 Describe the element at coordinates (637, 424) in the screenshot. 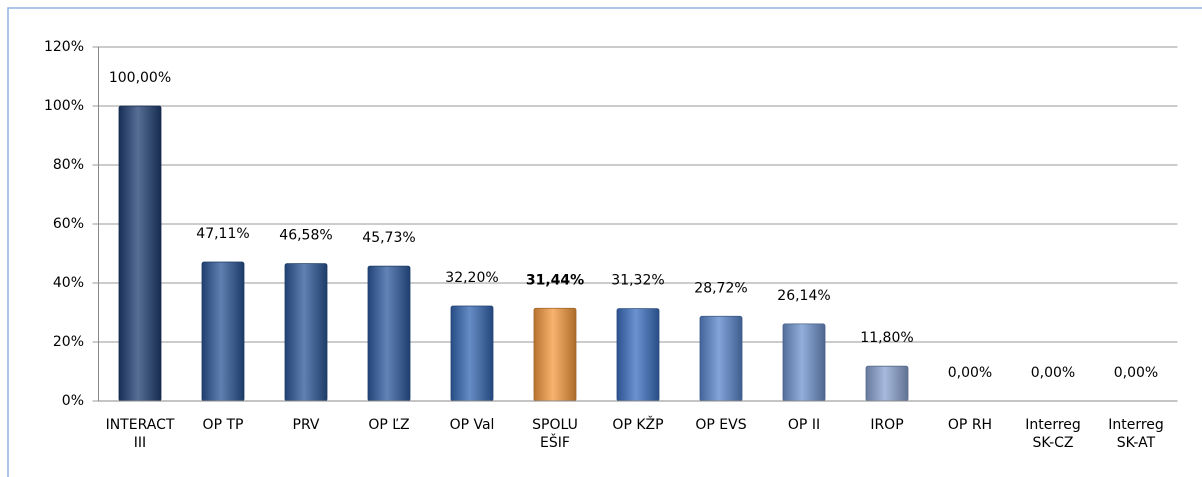

I see `x-tick-label: OP KŽP` at that location.